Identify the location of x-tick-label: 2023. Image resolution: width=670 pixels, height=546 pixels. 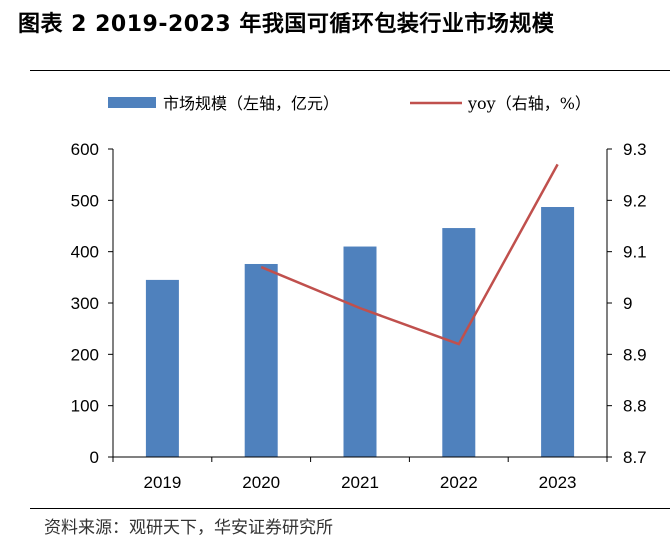
(558, 482).